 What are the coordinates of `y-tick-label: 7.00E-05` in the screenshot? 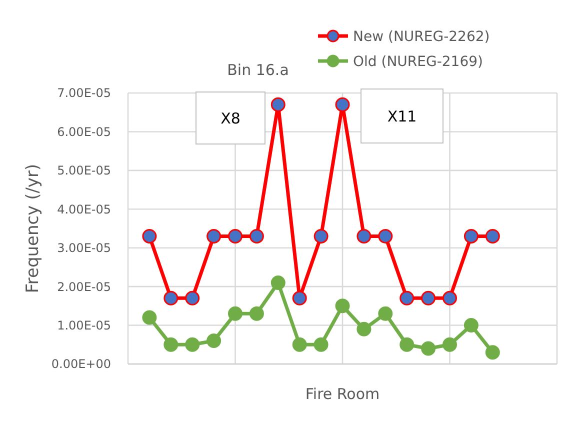 It's located at (84, 93).